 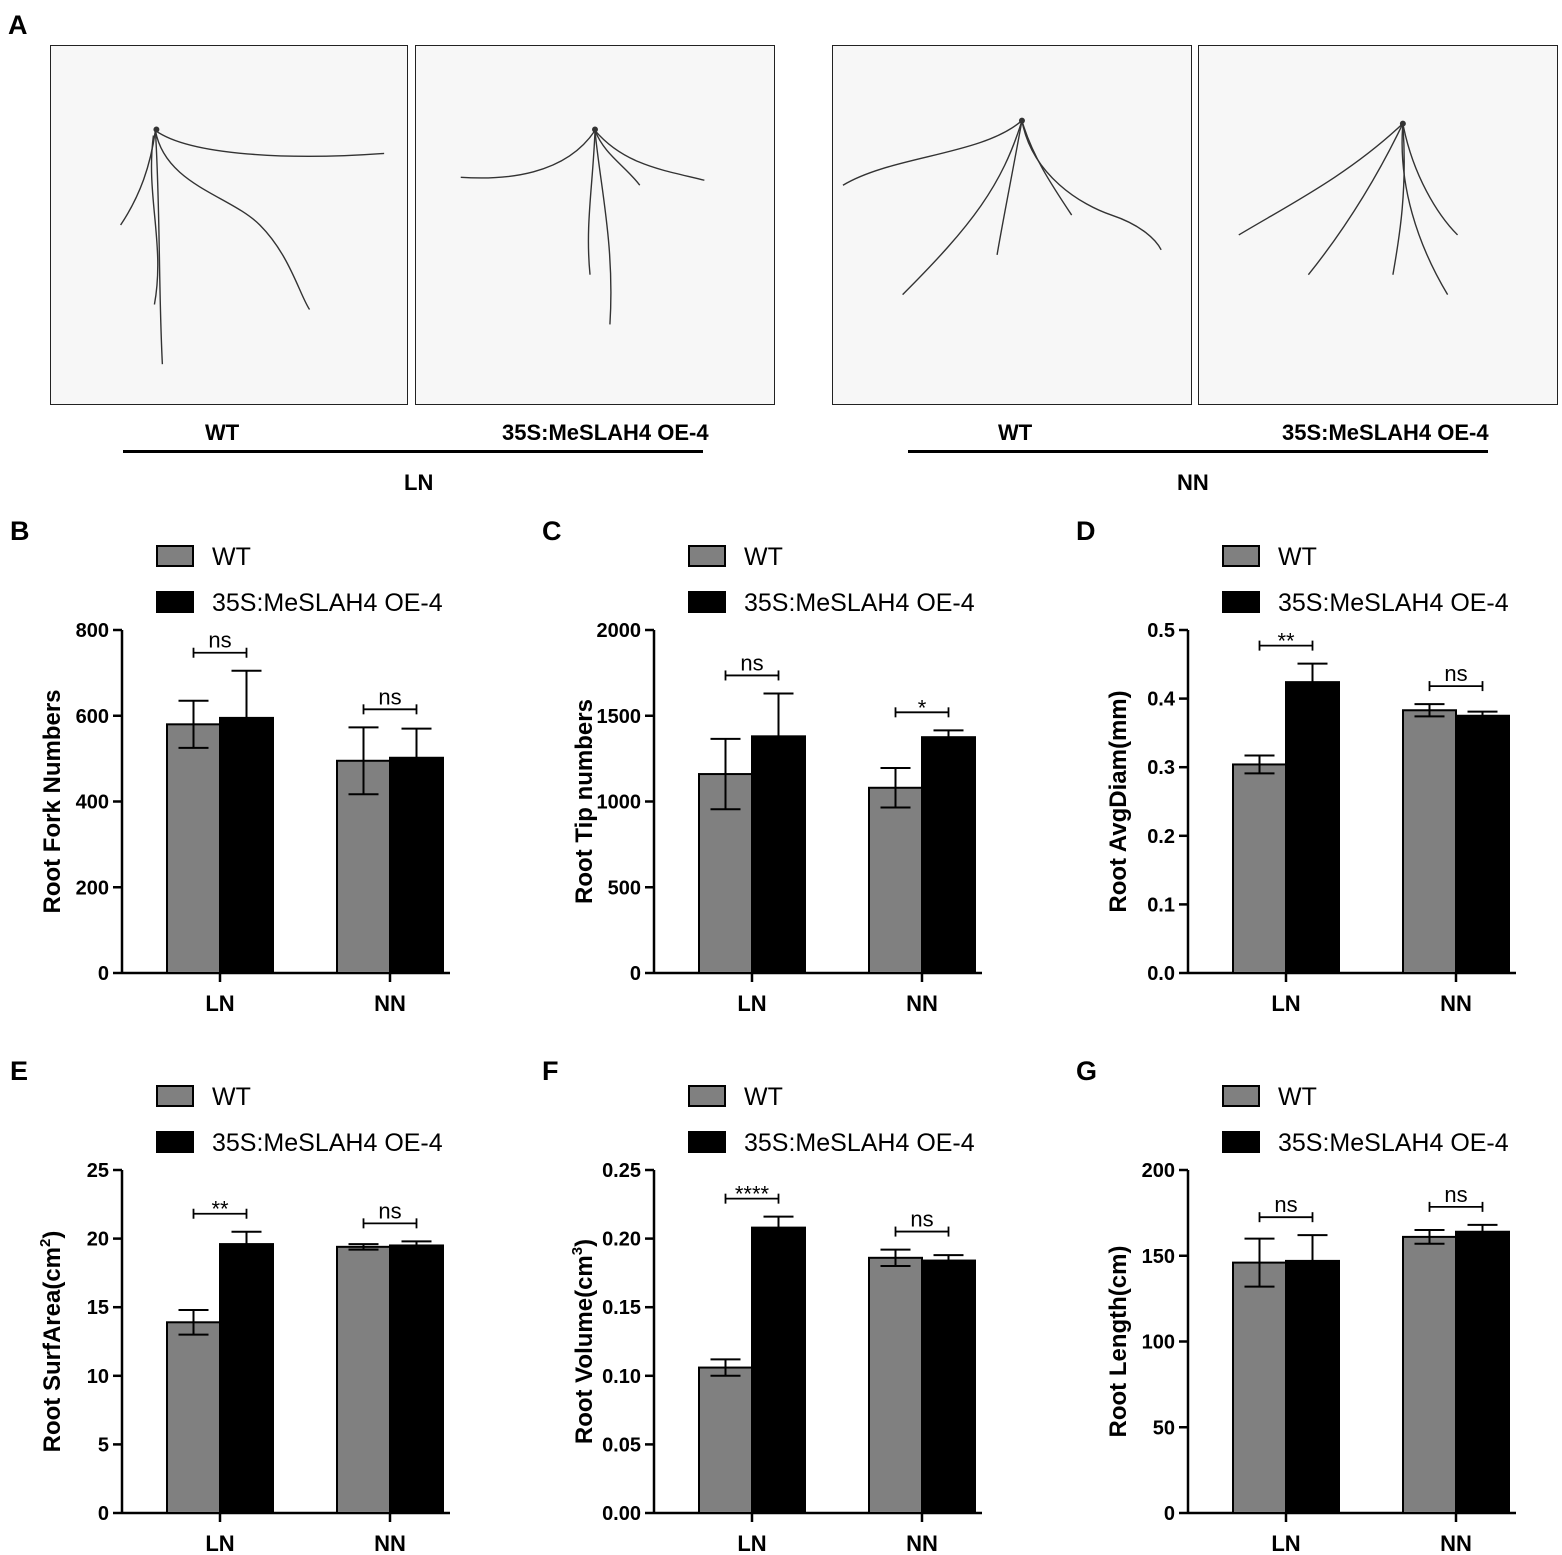 I want to click on caption-ln-wt: WT, so click(x=222, y=432).